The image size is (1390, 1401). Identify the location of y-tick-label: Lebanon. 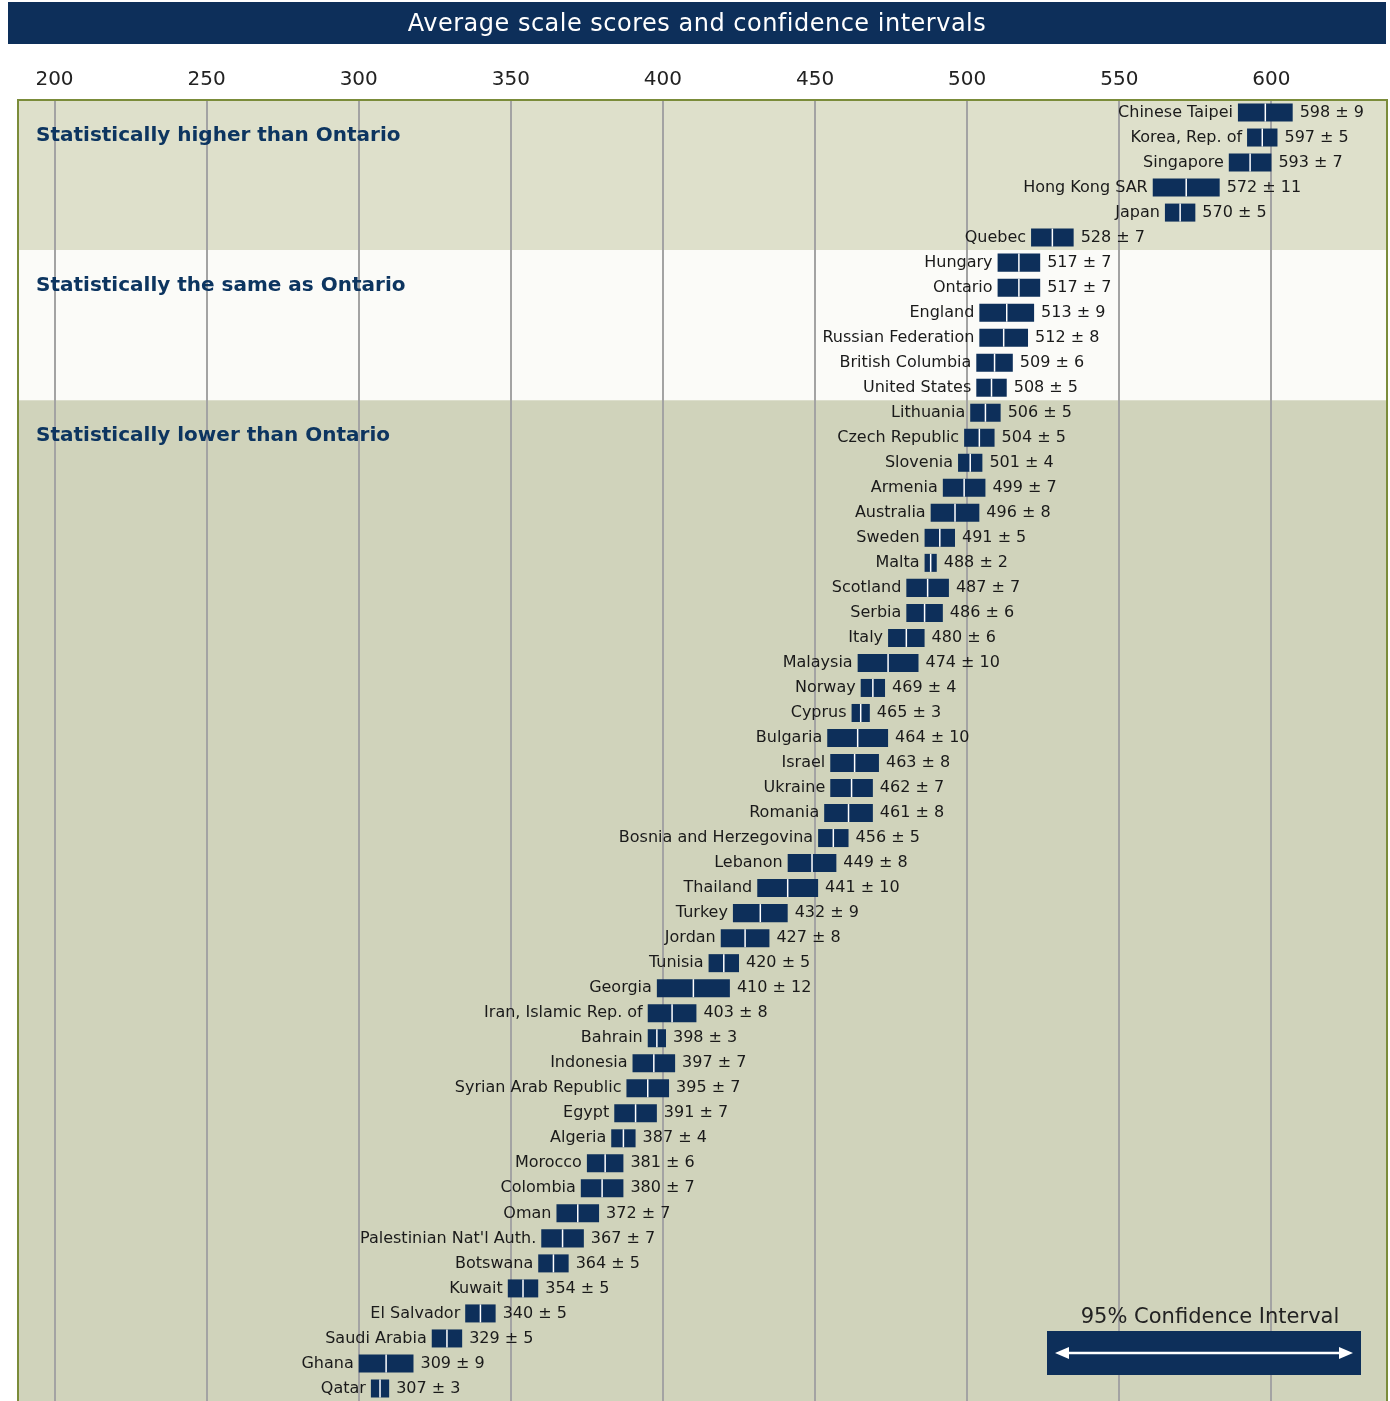
(748, 862).